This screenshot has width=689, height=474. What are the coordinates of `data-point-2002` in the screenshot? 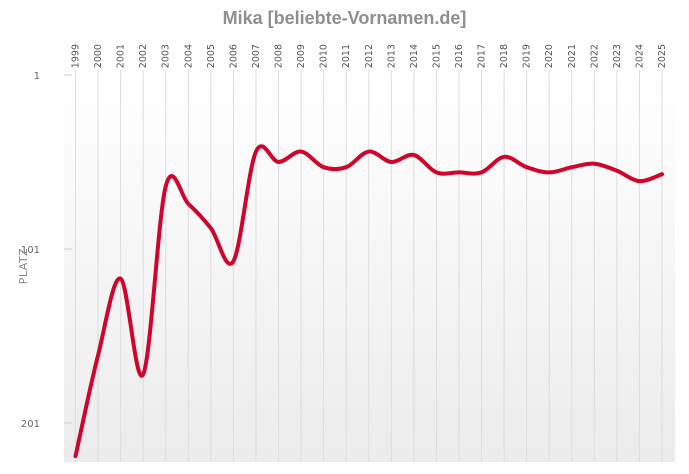 It's located at (143, 374).